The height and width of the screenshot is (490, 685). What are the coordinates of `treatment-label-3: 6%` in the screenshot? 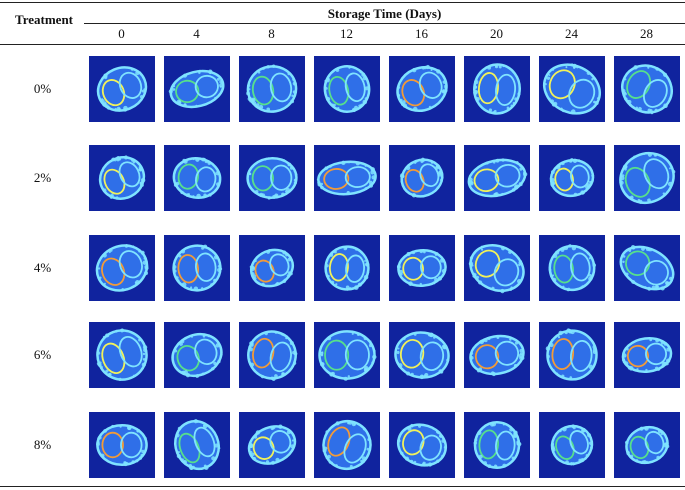 It's located at (42, 355).